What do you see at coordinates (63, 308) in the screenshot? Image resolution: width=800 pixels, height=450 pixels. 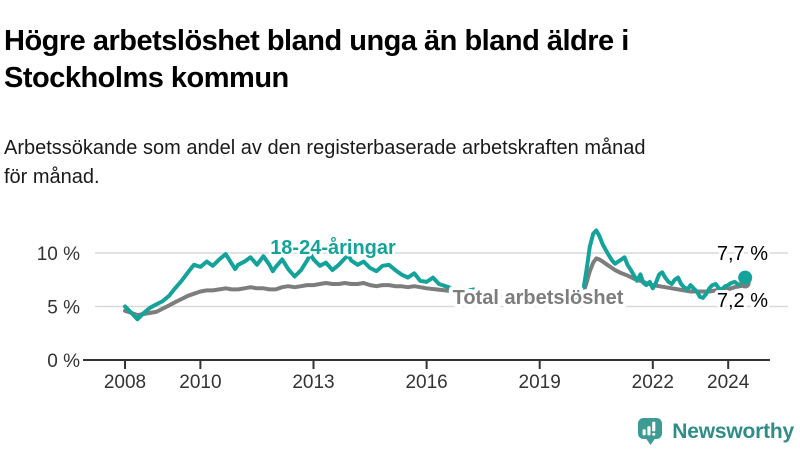 I see `y-tick-label: 5 %` at bounding box center [63, 308].